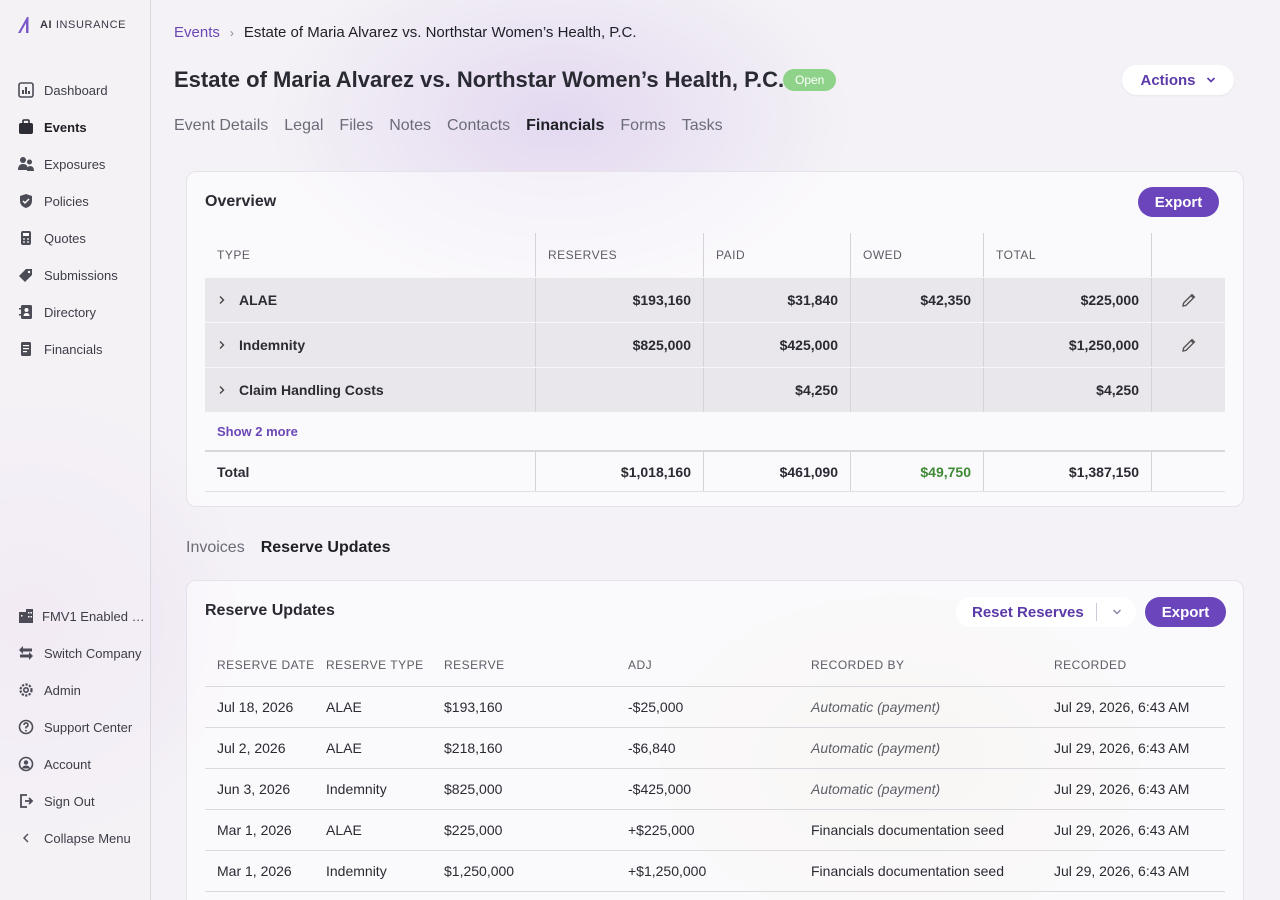 The height and width of the screenshot is (900, 1280). I want to click on sidebar-item-admin: Admin, so click(49, 690).